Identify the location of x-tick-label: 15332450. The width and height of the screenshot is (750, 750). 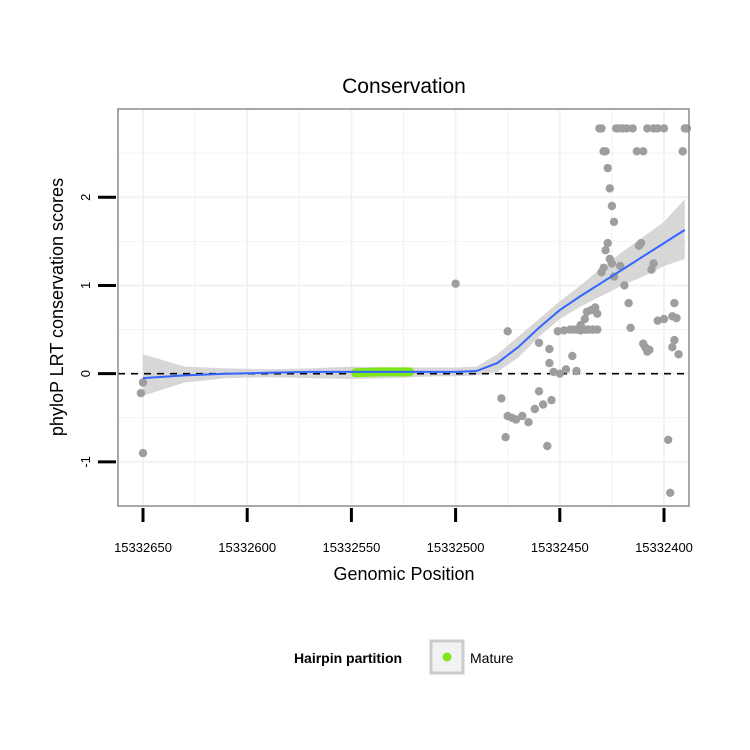
(560, 547).